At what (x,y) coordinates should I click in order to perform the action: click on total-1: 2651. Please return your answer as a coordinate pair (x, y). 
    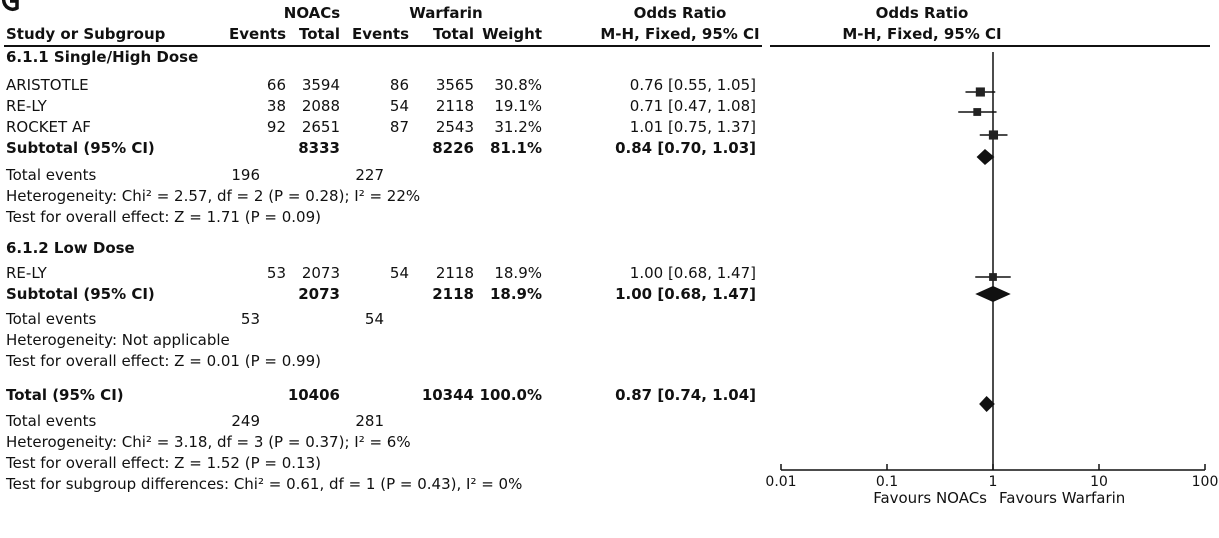
    Looking at the image, I should click on (320, 127).